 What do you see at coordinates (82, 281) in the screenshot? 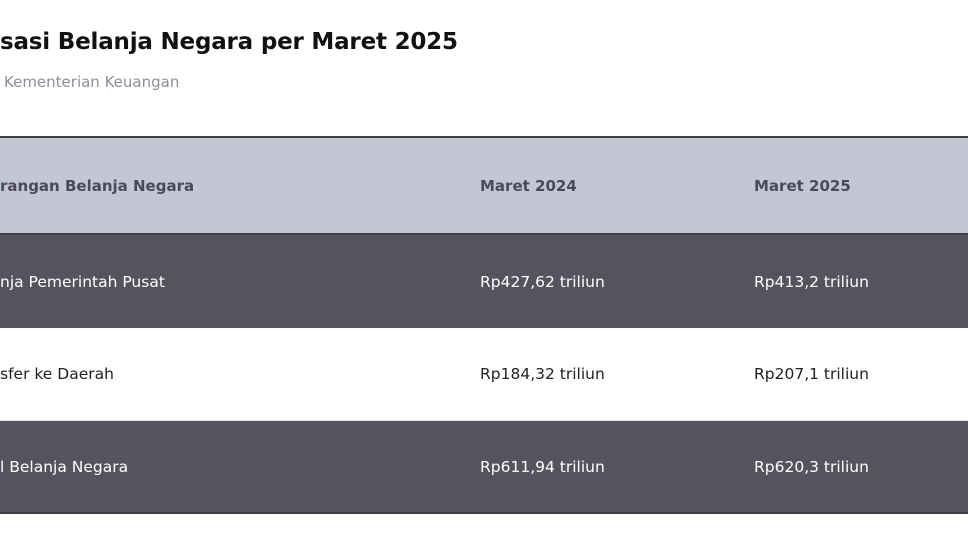
I see `table-cell: nja Pemerintah Pusat` at bounding box center [82, 281].